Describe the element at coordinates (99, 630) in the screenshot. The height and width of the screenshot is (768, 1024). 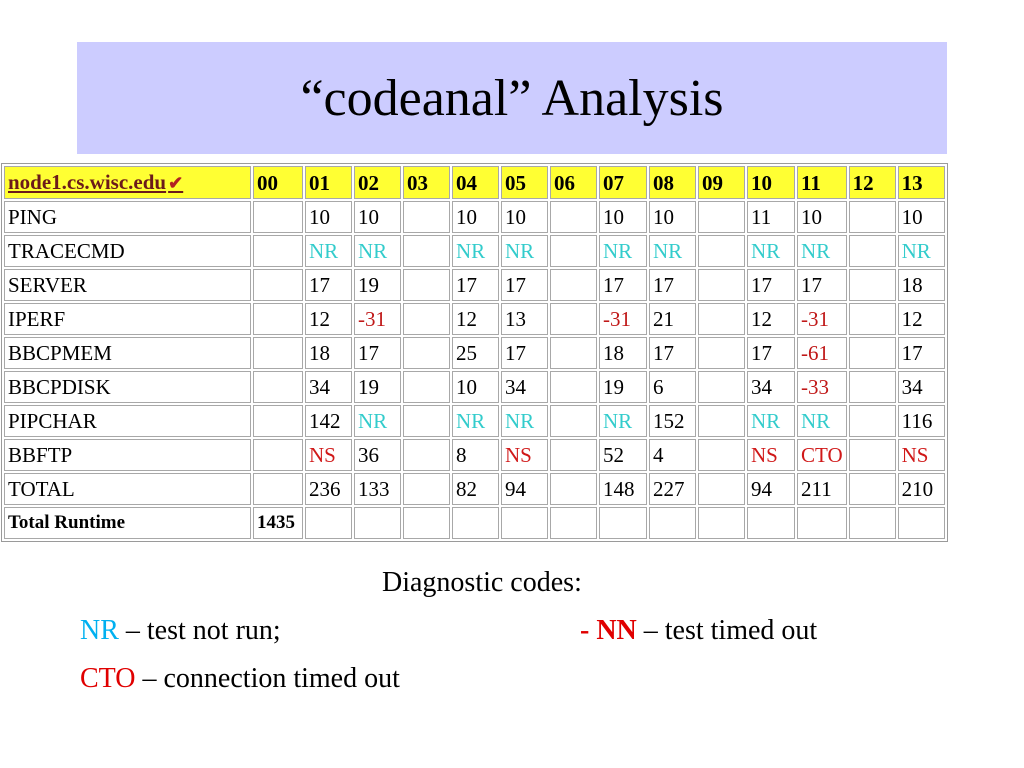
I see `legend-nr-code: NR` at that location.